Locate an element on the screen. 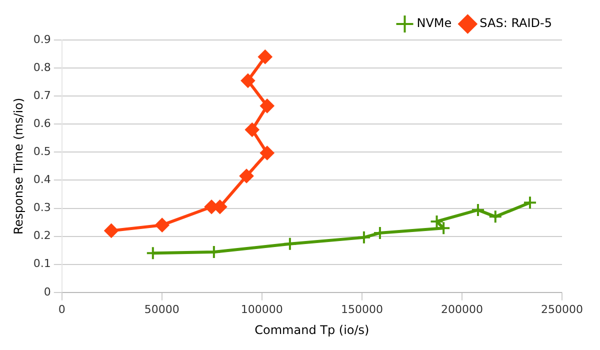  y-axis-title: Response Time (ms/io) is located at coordinates (18, 166).